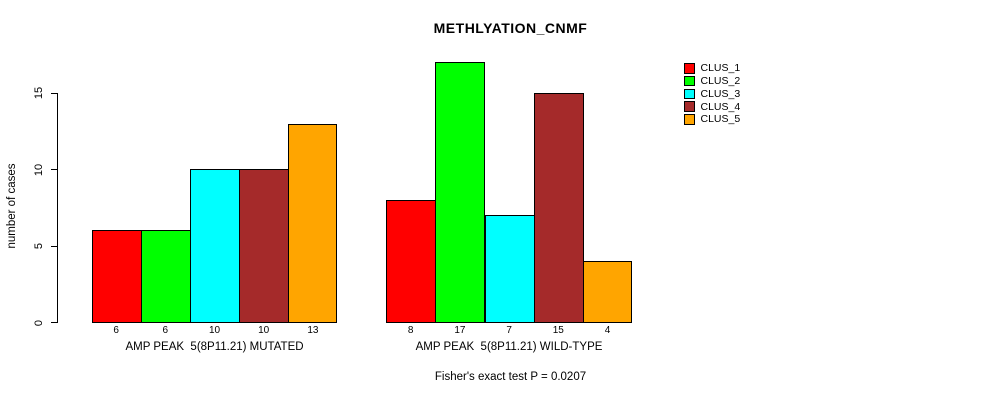 The height and width of the screenshot is (400, 990). What do you see at coordinates (264, 246) in the screenshot?
I see `bar-clus_4-group0` at bounding box center [264, 246].